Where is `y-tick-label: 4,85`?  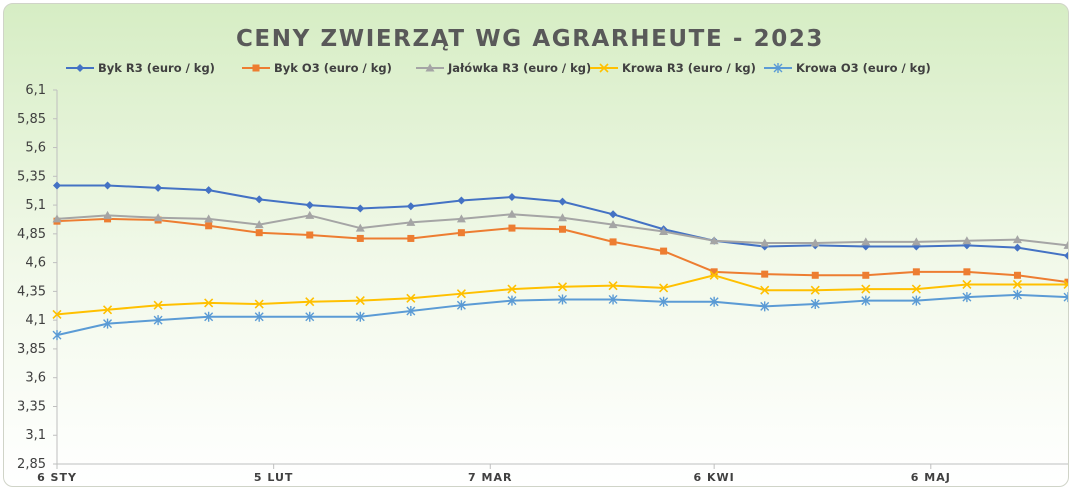 y-tick-label: 4,85 is located at coordinates (31, 234).